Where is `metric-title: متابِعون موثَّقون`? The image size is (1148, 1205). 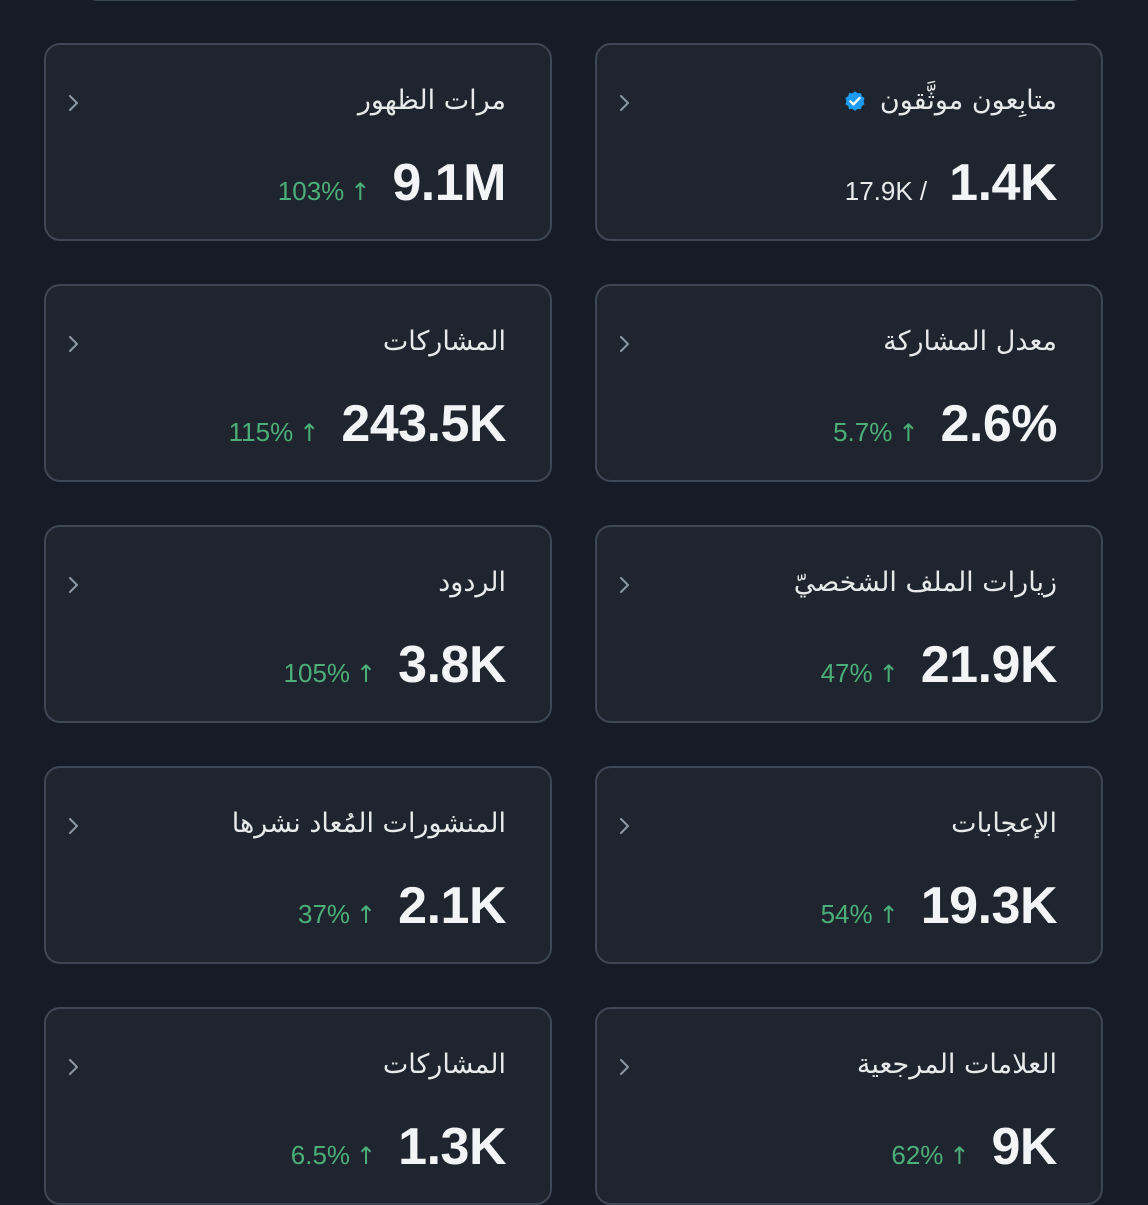
metric-title: متابِعون موثَّقون is located at coordinates (968, 100).